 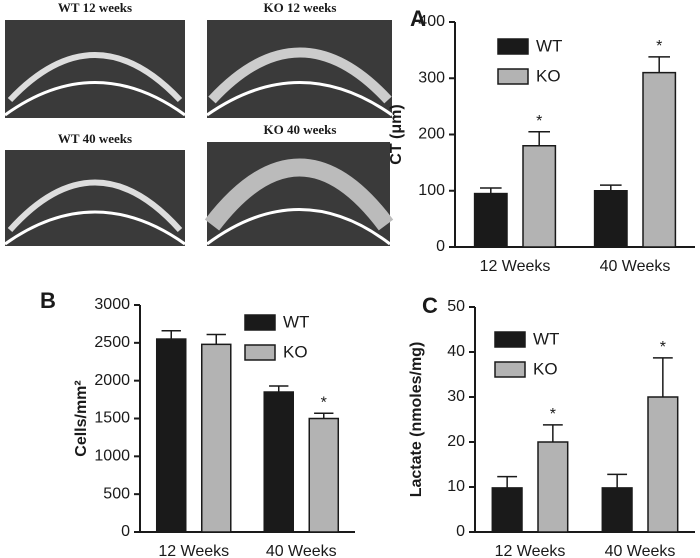 I want to click on image-label: WT 40 weeks, so click(x=95, y=138).